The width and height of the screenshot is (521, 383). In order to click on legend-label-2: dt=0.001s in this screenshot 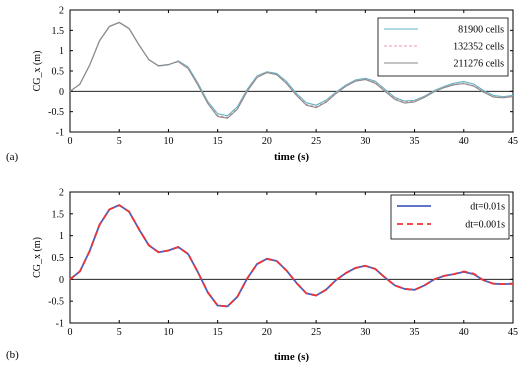, I will do `click(485, 225)`.